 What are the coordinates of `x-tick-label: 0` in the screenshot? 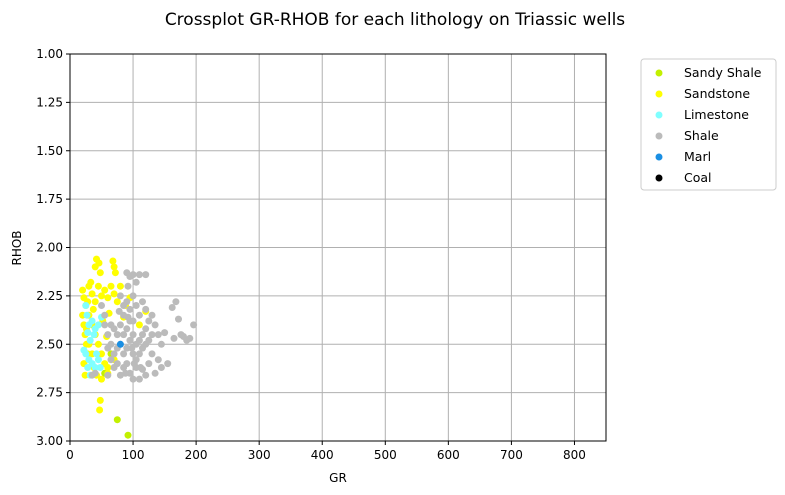 It's located at (70, 455).